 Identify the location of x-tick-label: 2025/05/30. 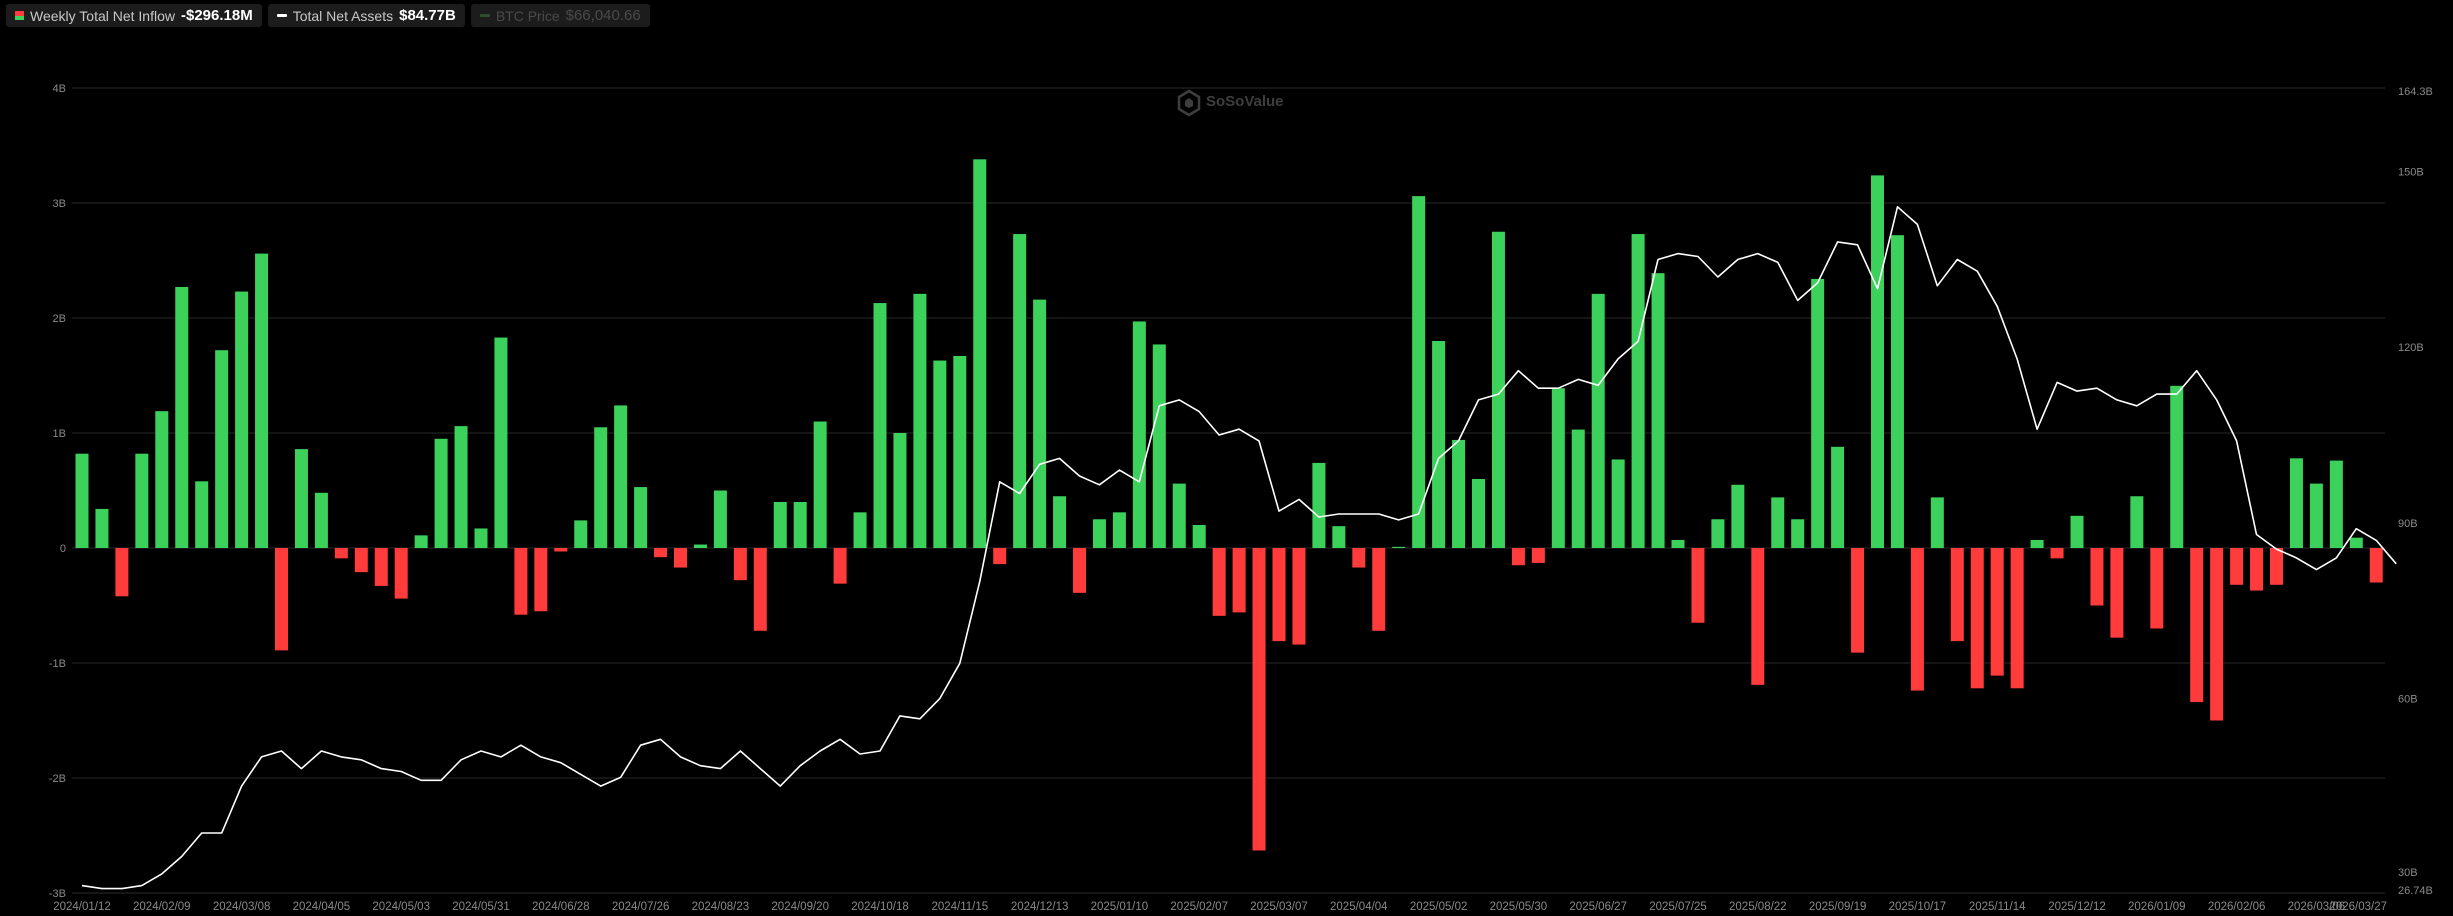
(1519, 907).